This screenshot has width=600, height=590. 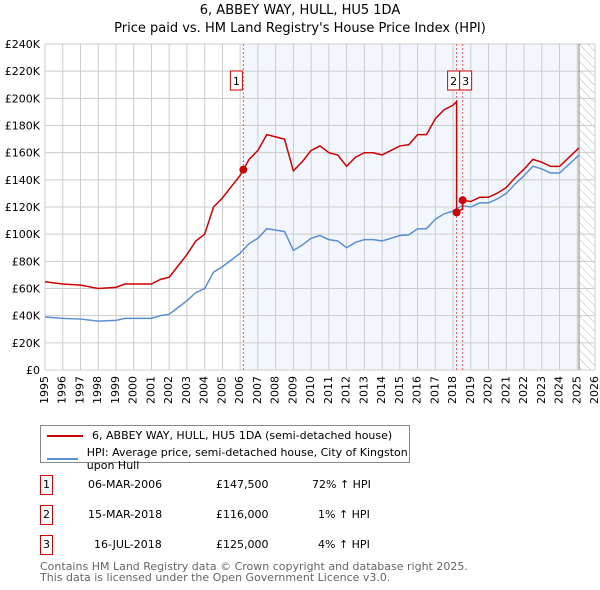 I want to click on legend-swatch-hpi, so click(x=62, y=459).